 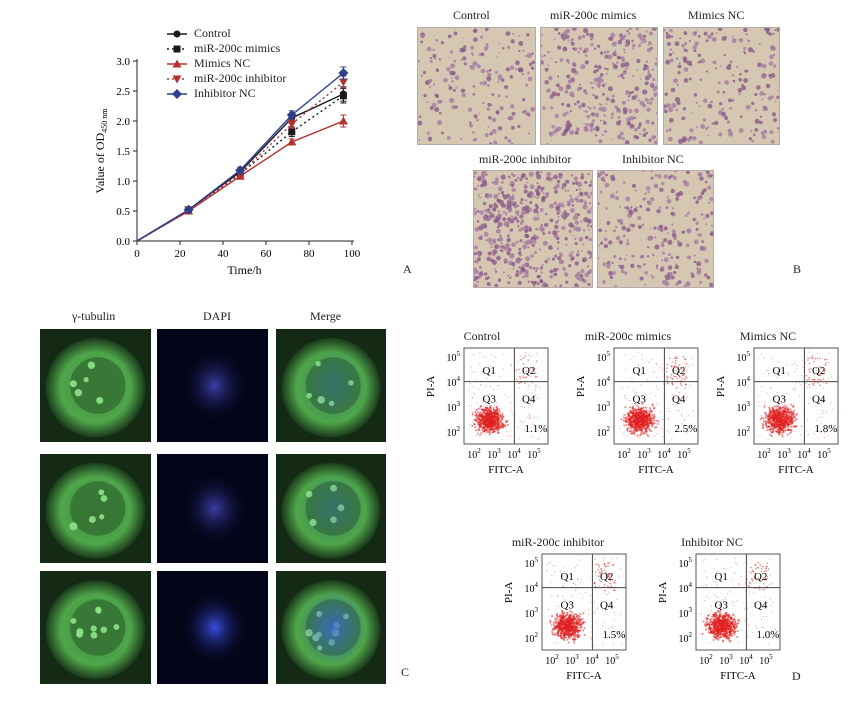 What do you see at coordinates (123, 152) in the screenshot?
I see `y-tick-label: 1.5` at bounding box center [123, 152].